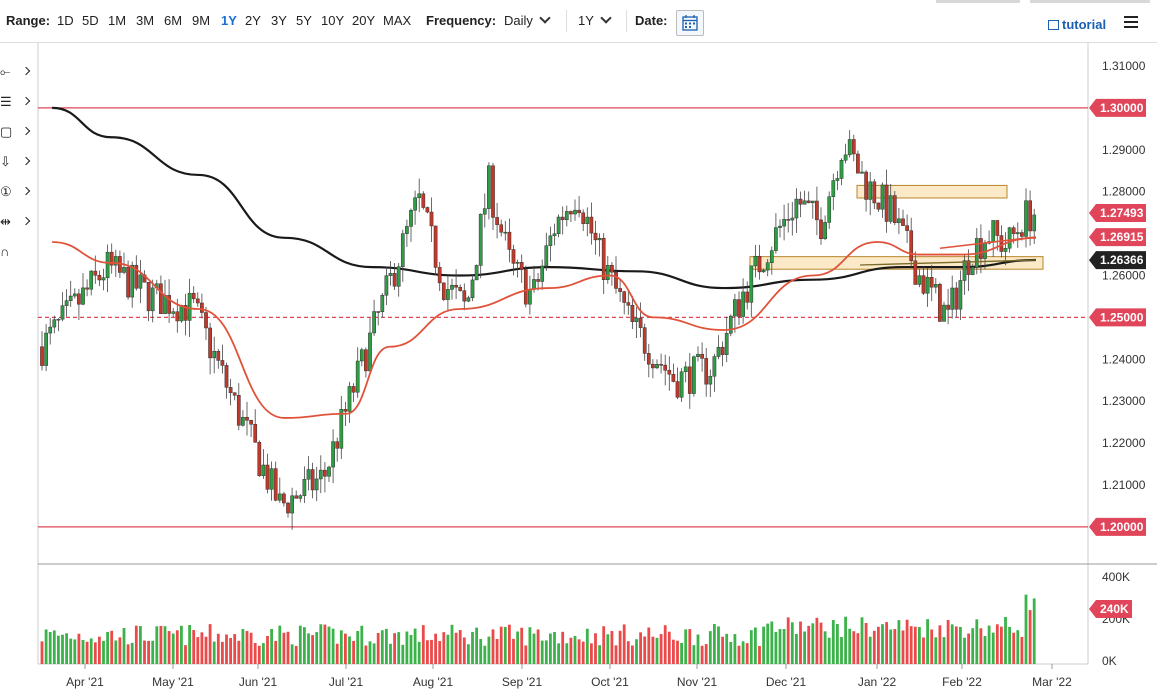 The image size is (1157, 697). What do you see at coordinates (173, 20) in the screenshot?
I see `range-6m: 6M` at bounding box center [173, 20].